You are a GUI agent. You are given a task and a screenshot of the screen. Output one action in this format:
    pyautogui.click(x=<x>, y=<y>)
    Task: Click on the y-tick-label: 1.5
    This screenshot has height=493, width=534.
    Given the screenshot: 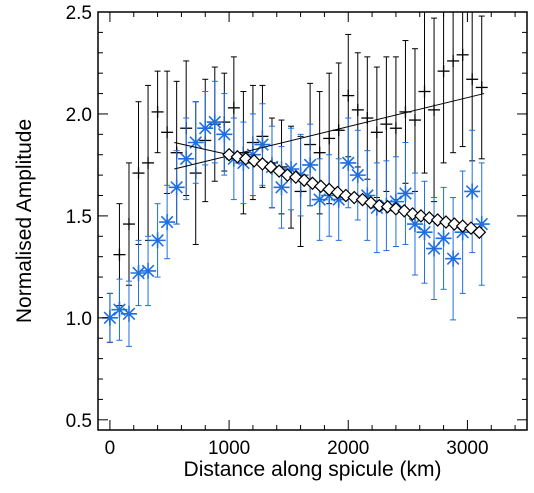 What is the action you would take?
    pyautogui.click(x=79, y=217)
    